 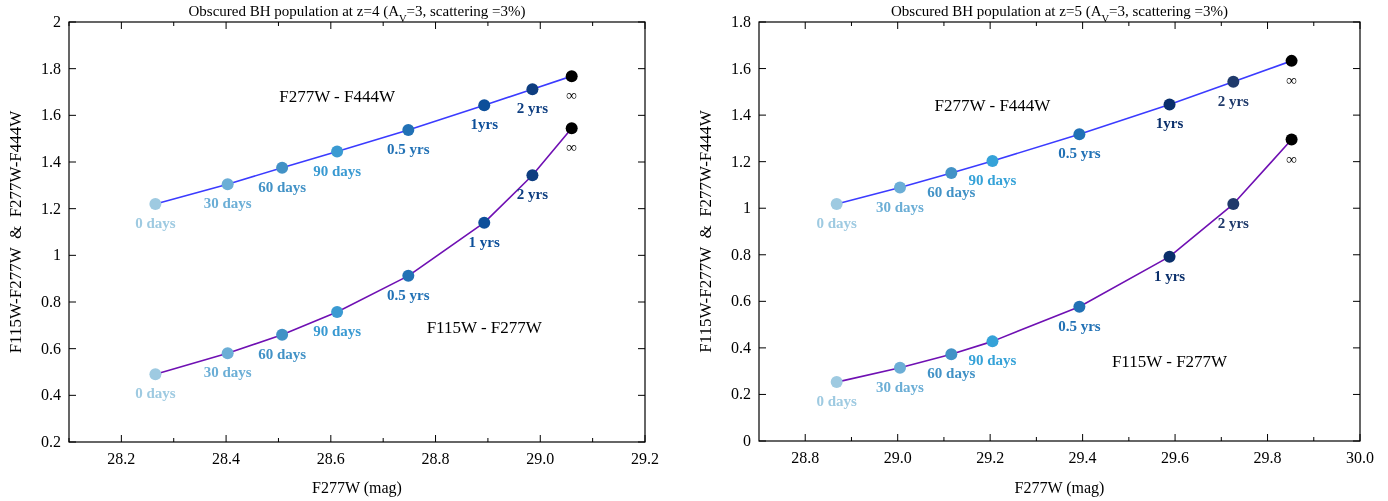 What do you see at coordinates (747, 440) in the screenshot?
I see `y-tick-label: 0` at bounding box center [747, 440].